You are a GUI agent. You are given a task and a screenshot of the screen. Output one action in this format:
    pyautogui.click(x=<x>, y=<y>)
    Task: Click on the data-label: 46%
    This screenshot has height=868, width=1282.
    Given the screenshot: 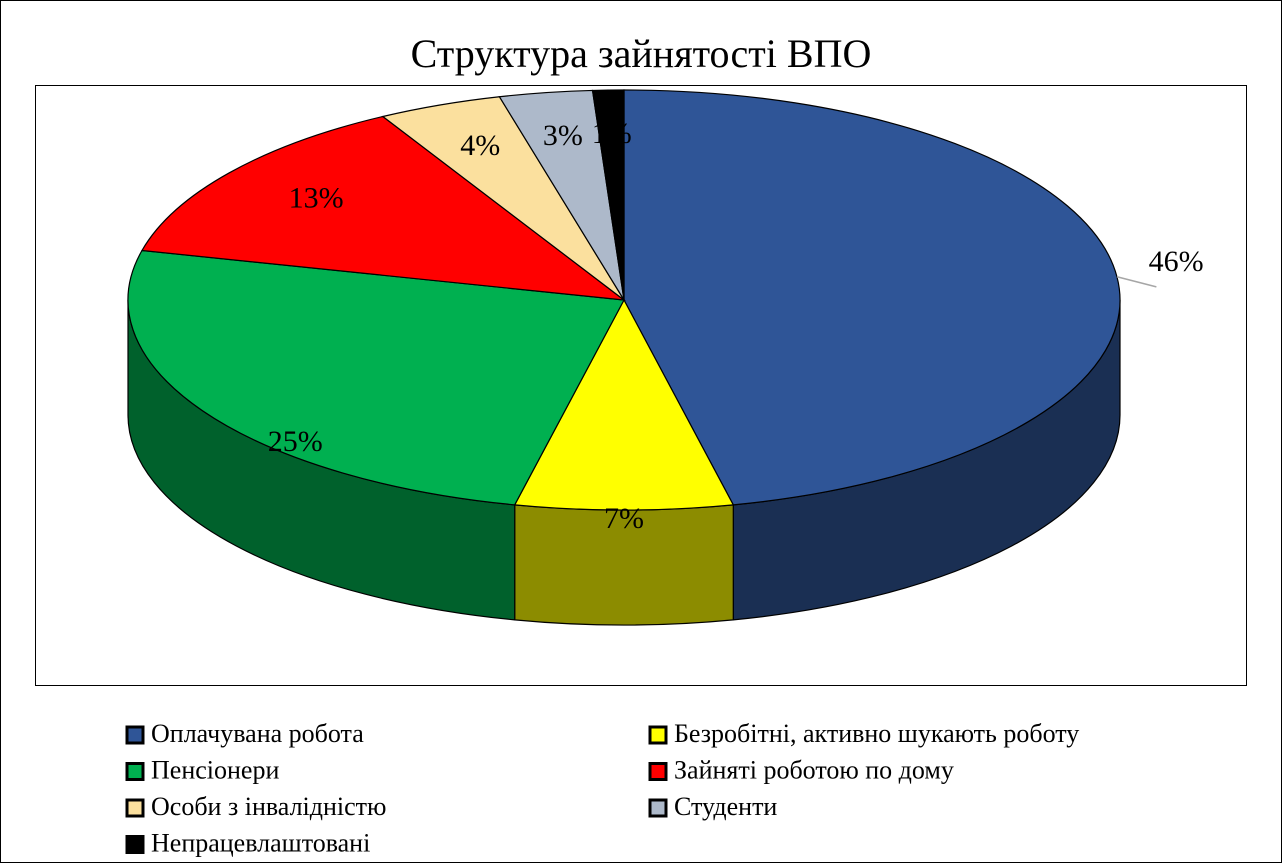 What is the action you would take?
    pyautogui.click(x=1176, y=261)
    